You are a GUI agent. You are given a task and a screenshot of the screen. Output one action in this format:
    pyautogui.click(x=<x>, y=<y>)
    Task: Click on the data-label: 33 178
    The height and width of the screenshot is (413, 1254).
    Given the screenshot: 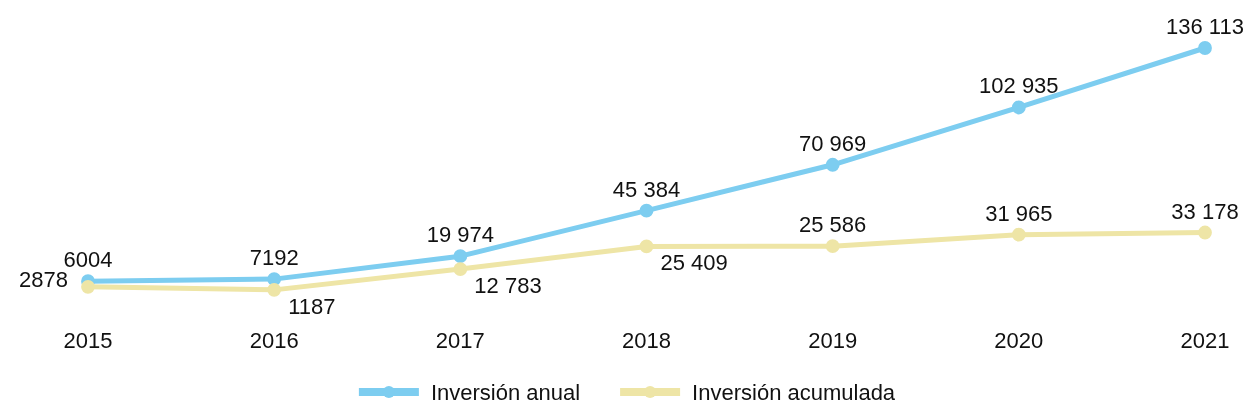 What is the action you would take?
    pyautogui.click(x=1205, y=211)
    